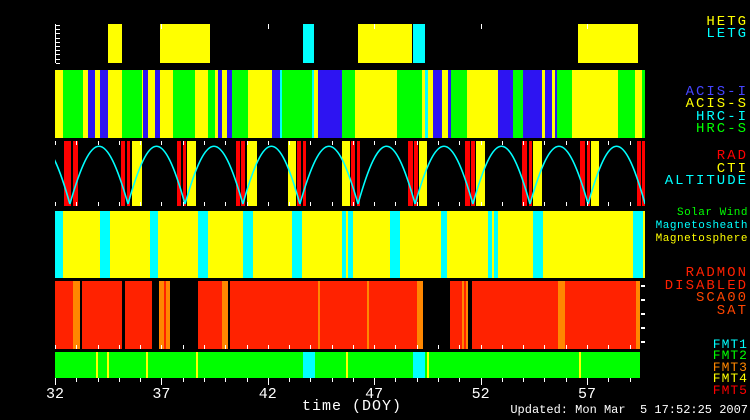 Image resolution: width=750 pixels, height=420 pixels. What do you see at coordinates (350, 104) in the screenshot?
I see `band-instruments` at bounding box center [350, 104].